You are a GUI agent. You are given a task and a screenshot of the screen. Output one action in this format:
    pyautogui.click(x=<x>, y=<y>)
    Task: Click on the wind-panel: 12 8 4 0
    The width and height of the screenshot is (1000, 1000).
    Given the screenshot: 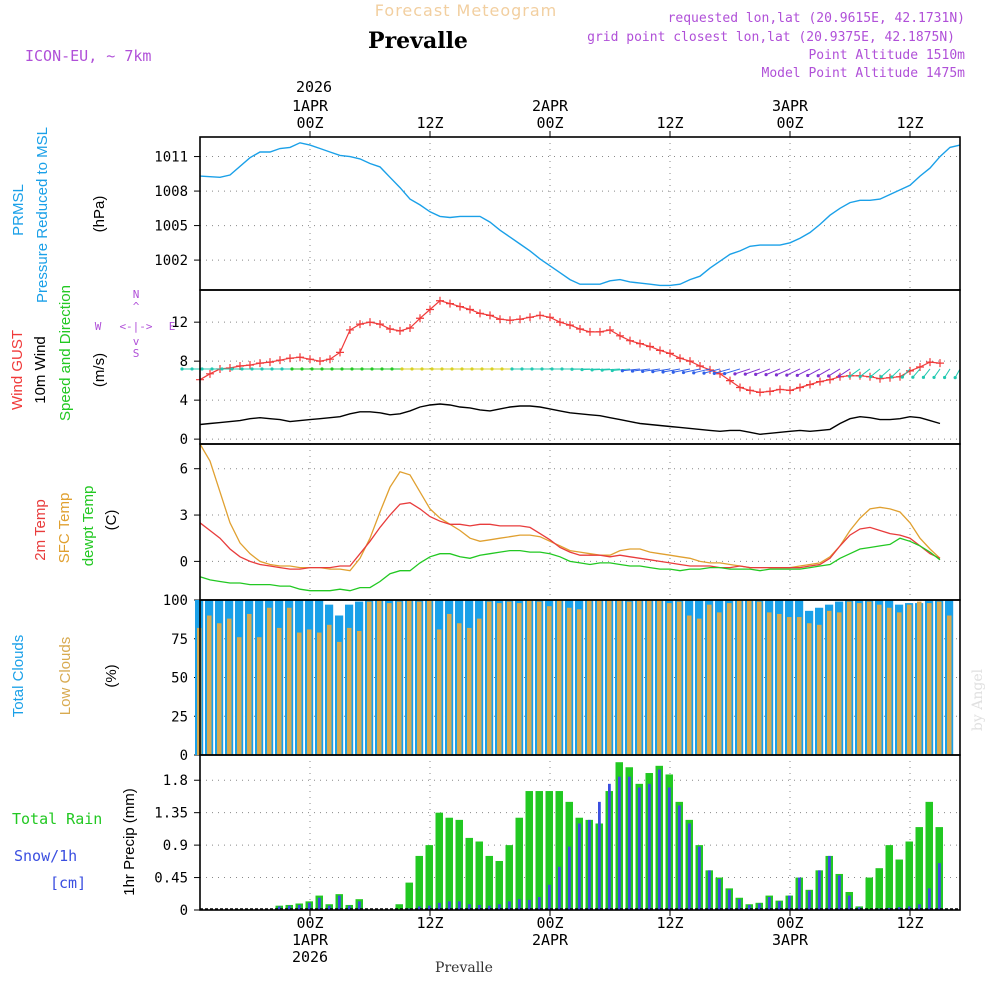 What is the action you would take?
    pyautogui.click(x=566, y=369)
    